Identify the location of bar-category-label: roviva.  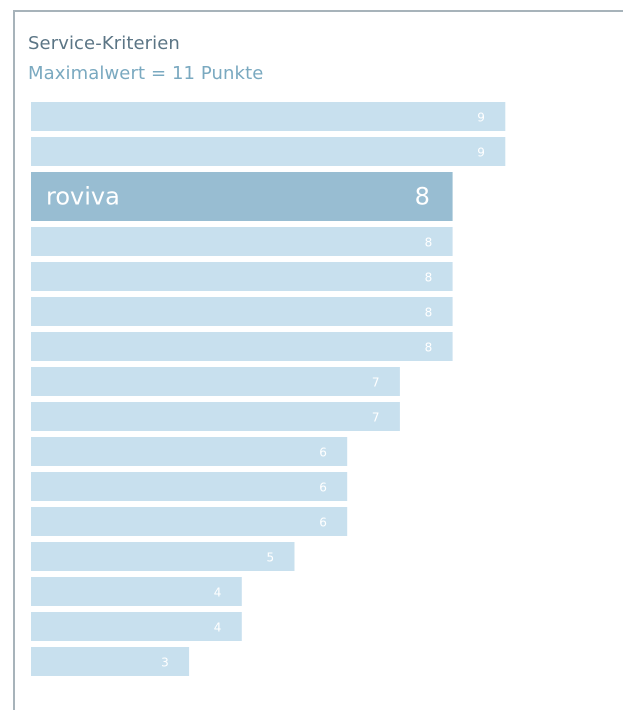
(83, 197).